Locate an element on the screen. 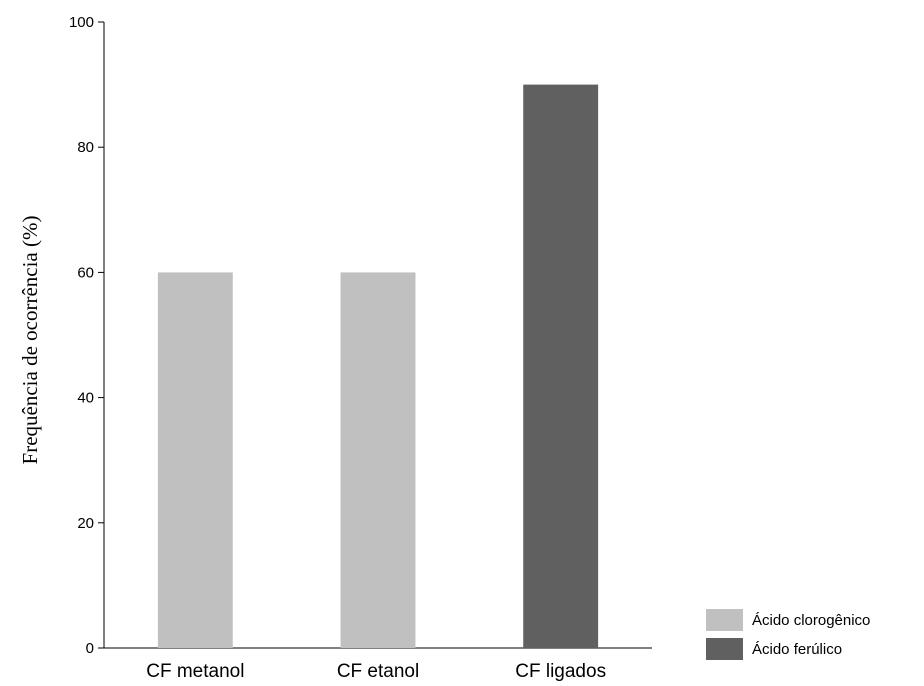  x-tick-label: CF etanol is located at coordinates (378, 671).